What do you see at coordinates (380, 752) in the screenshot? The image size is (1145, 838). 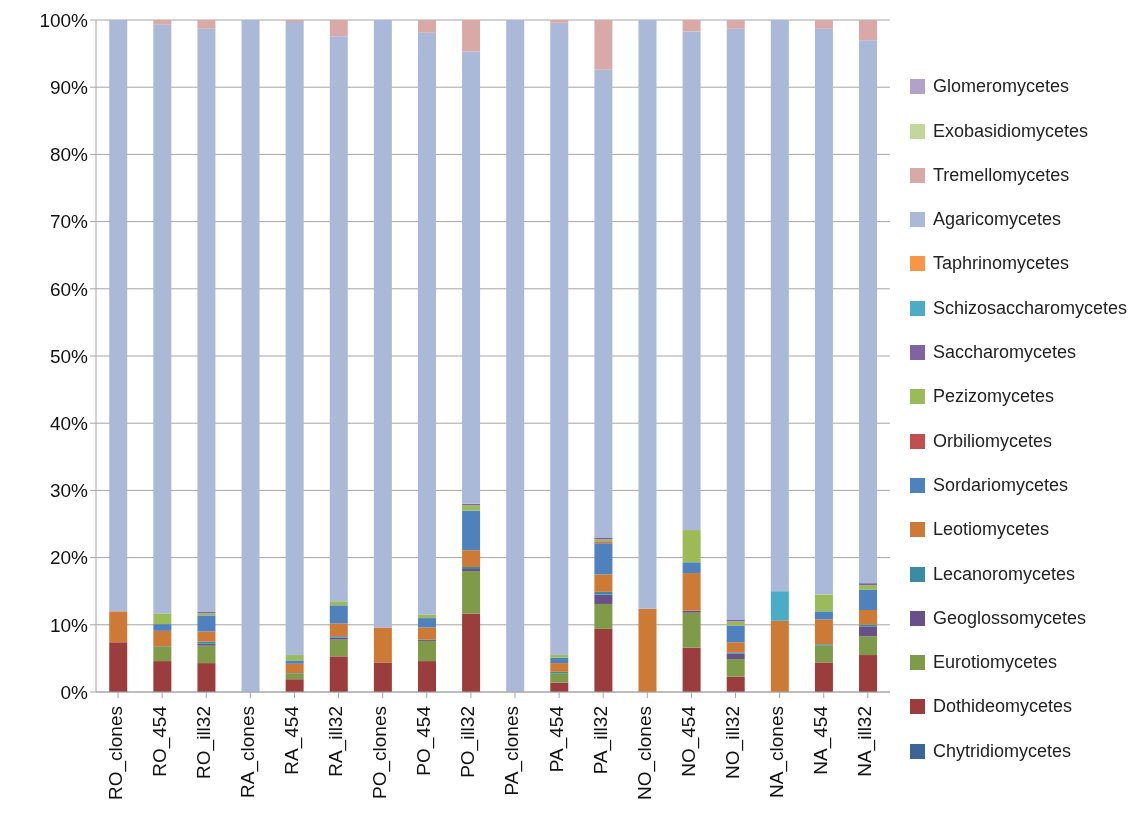 I see `x-tick-label: PO_clones` at bounding box center [380, 752].